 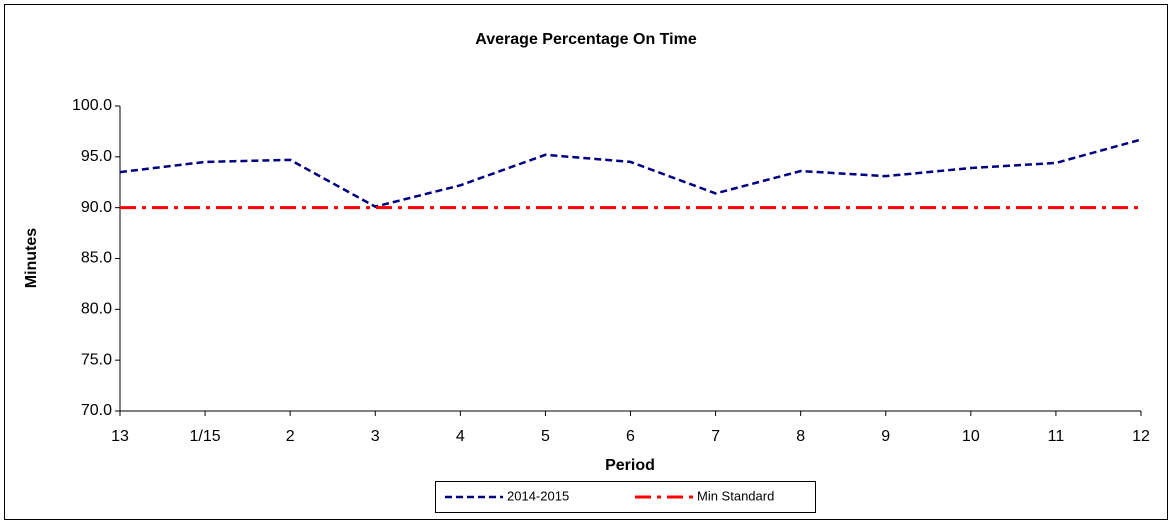 I want to click on legend-label: Min Standard, so click(x=735, y=495).